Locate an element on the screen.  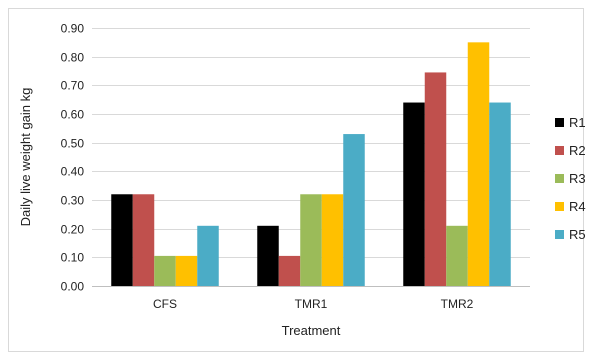
y-axis-title: Daily live weight gain kg is located at coordinates (25, 157).